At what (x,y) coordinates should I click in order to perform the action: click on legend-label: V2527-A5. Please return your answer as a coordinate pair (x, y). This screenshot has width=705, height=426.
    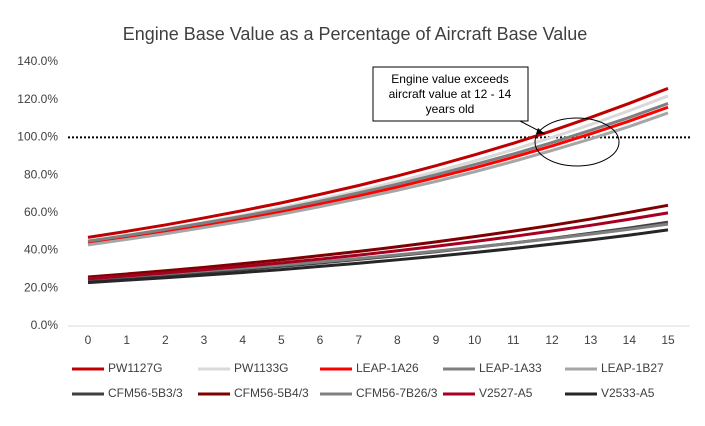
    Looking at the image, I should click on (506, 393).